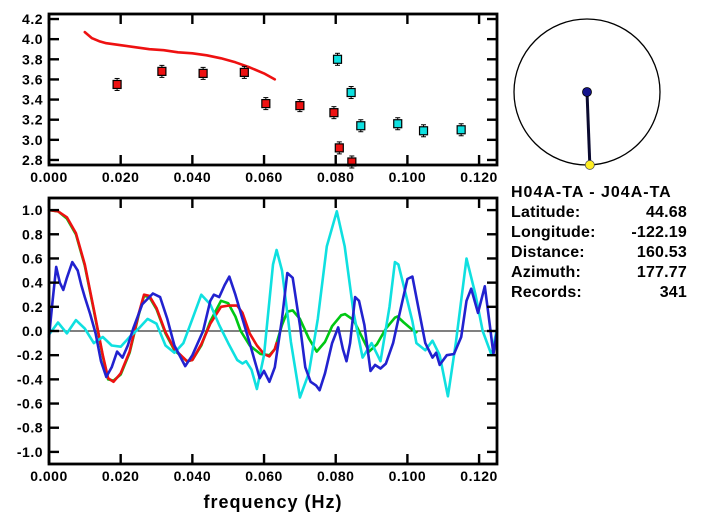 This screenshot has height=519, width=702. Describe the element at coordinates (32, 234) in the screenshot. I see `y-tick-label: 0.8` at that location.